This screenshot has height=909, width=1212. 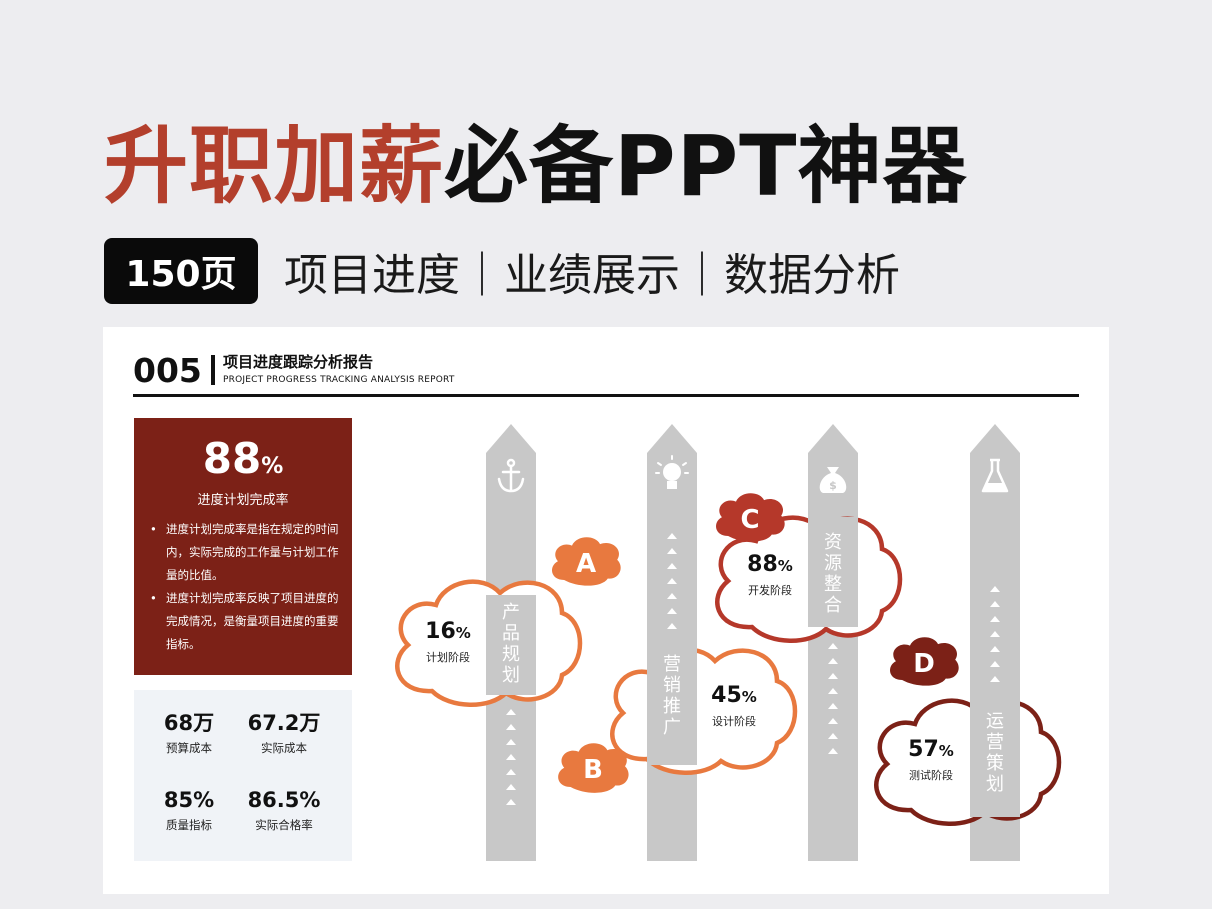 I want to click on main-title: 升职加薪 必备PPT神器, so click(x=535, y=159).